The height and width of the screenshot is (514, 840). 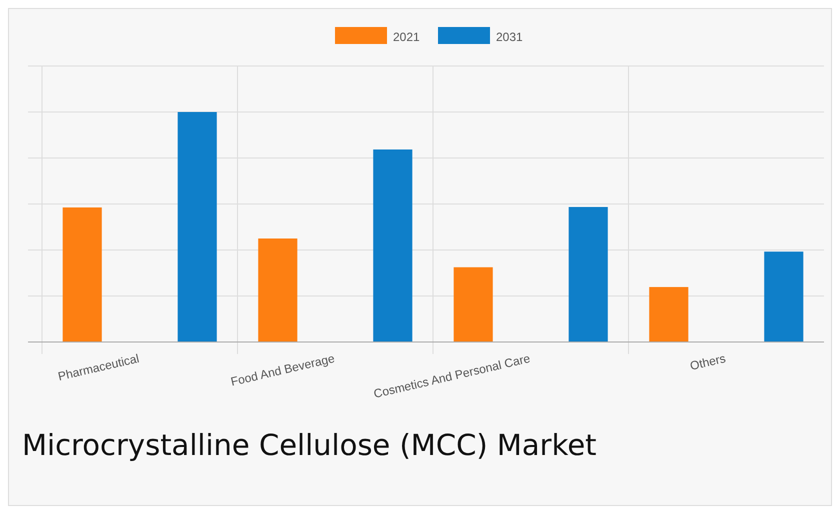 I want to click on legend-label: 2021, so click(x=406, y=37).